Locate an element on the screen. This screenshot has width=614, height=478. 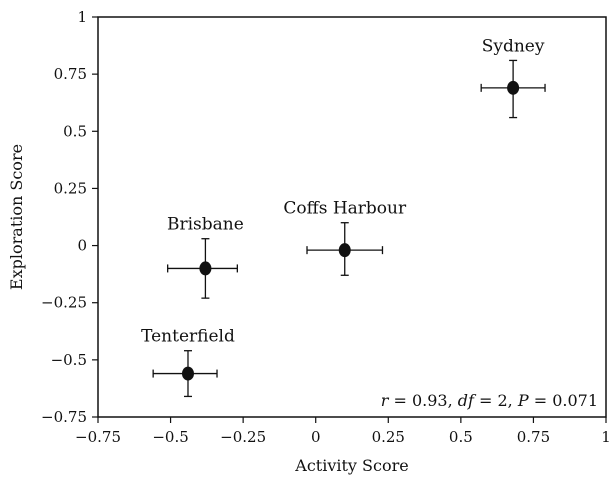
data-point-label: Brisbane is located at coordinates (205, 225).